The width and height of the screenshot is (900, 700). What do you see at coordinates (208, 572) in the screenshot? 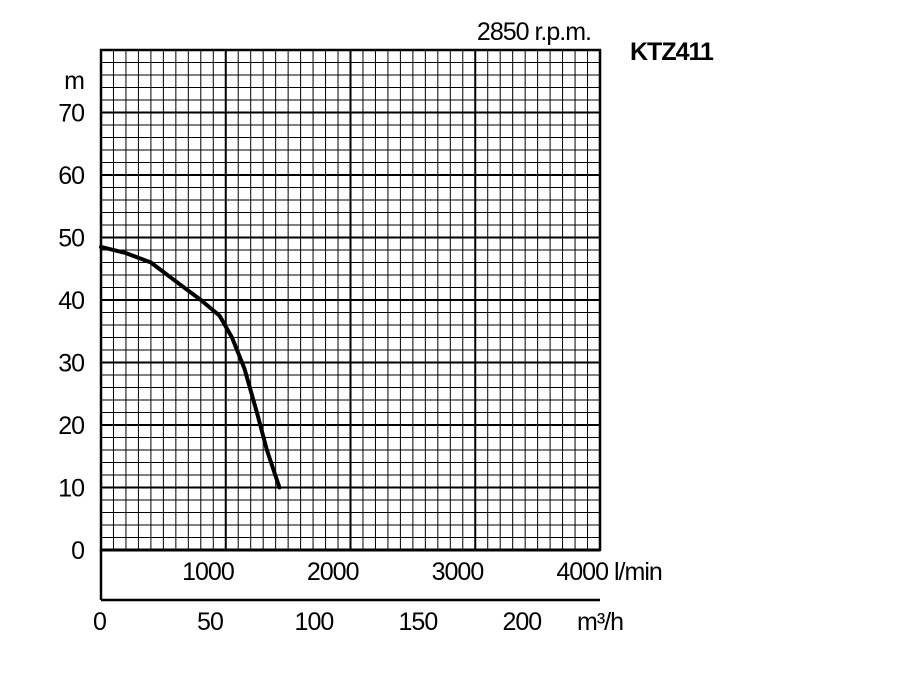
I see `x-tick-label: 1000` at bounding box center [208, 572].